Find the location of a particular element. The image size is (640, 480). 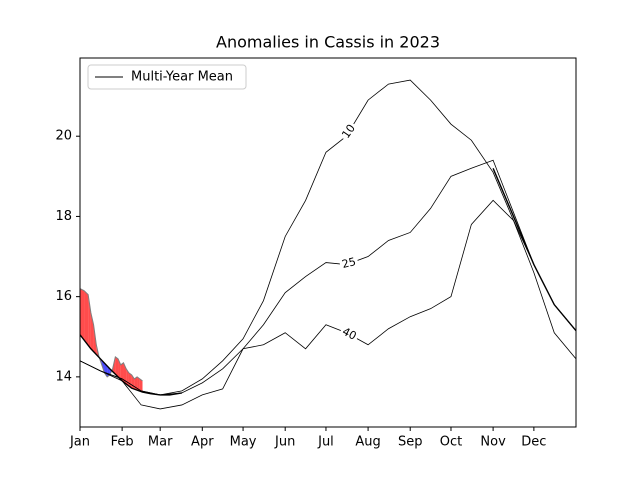

legend-label: Multi-Year Mean is located at coordinates (182, 77).